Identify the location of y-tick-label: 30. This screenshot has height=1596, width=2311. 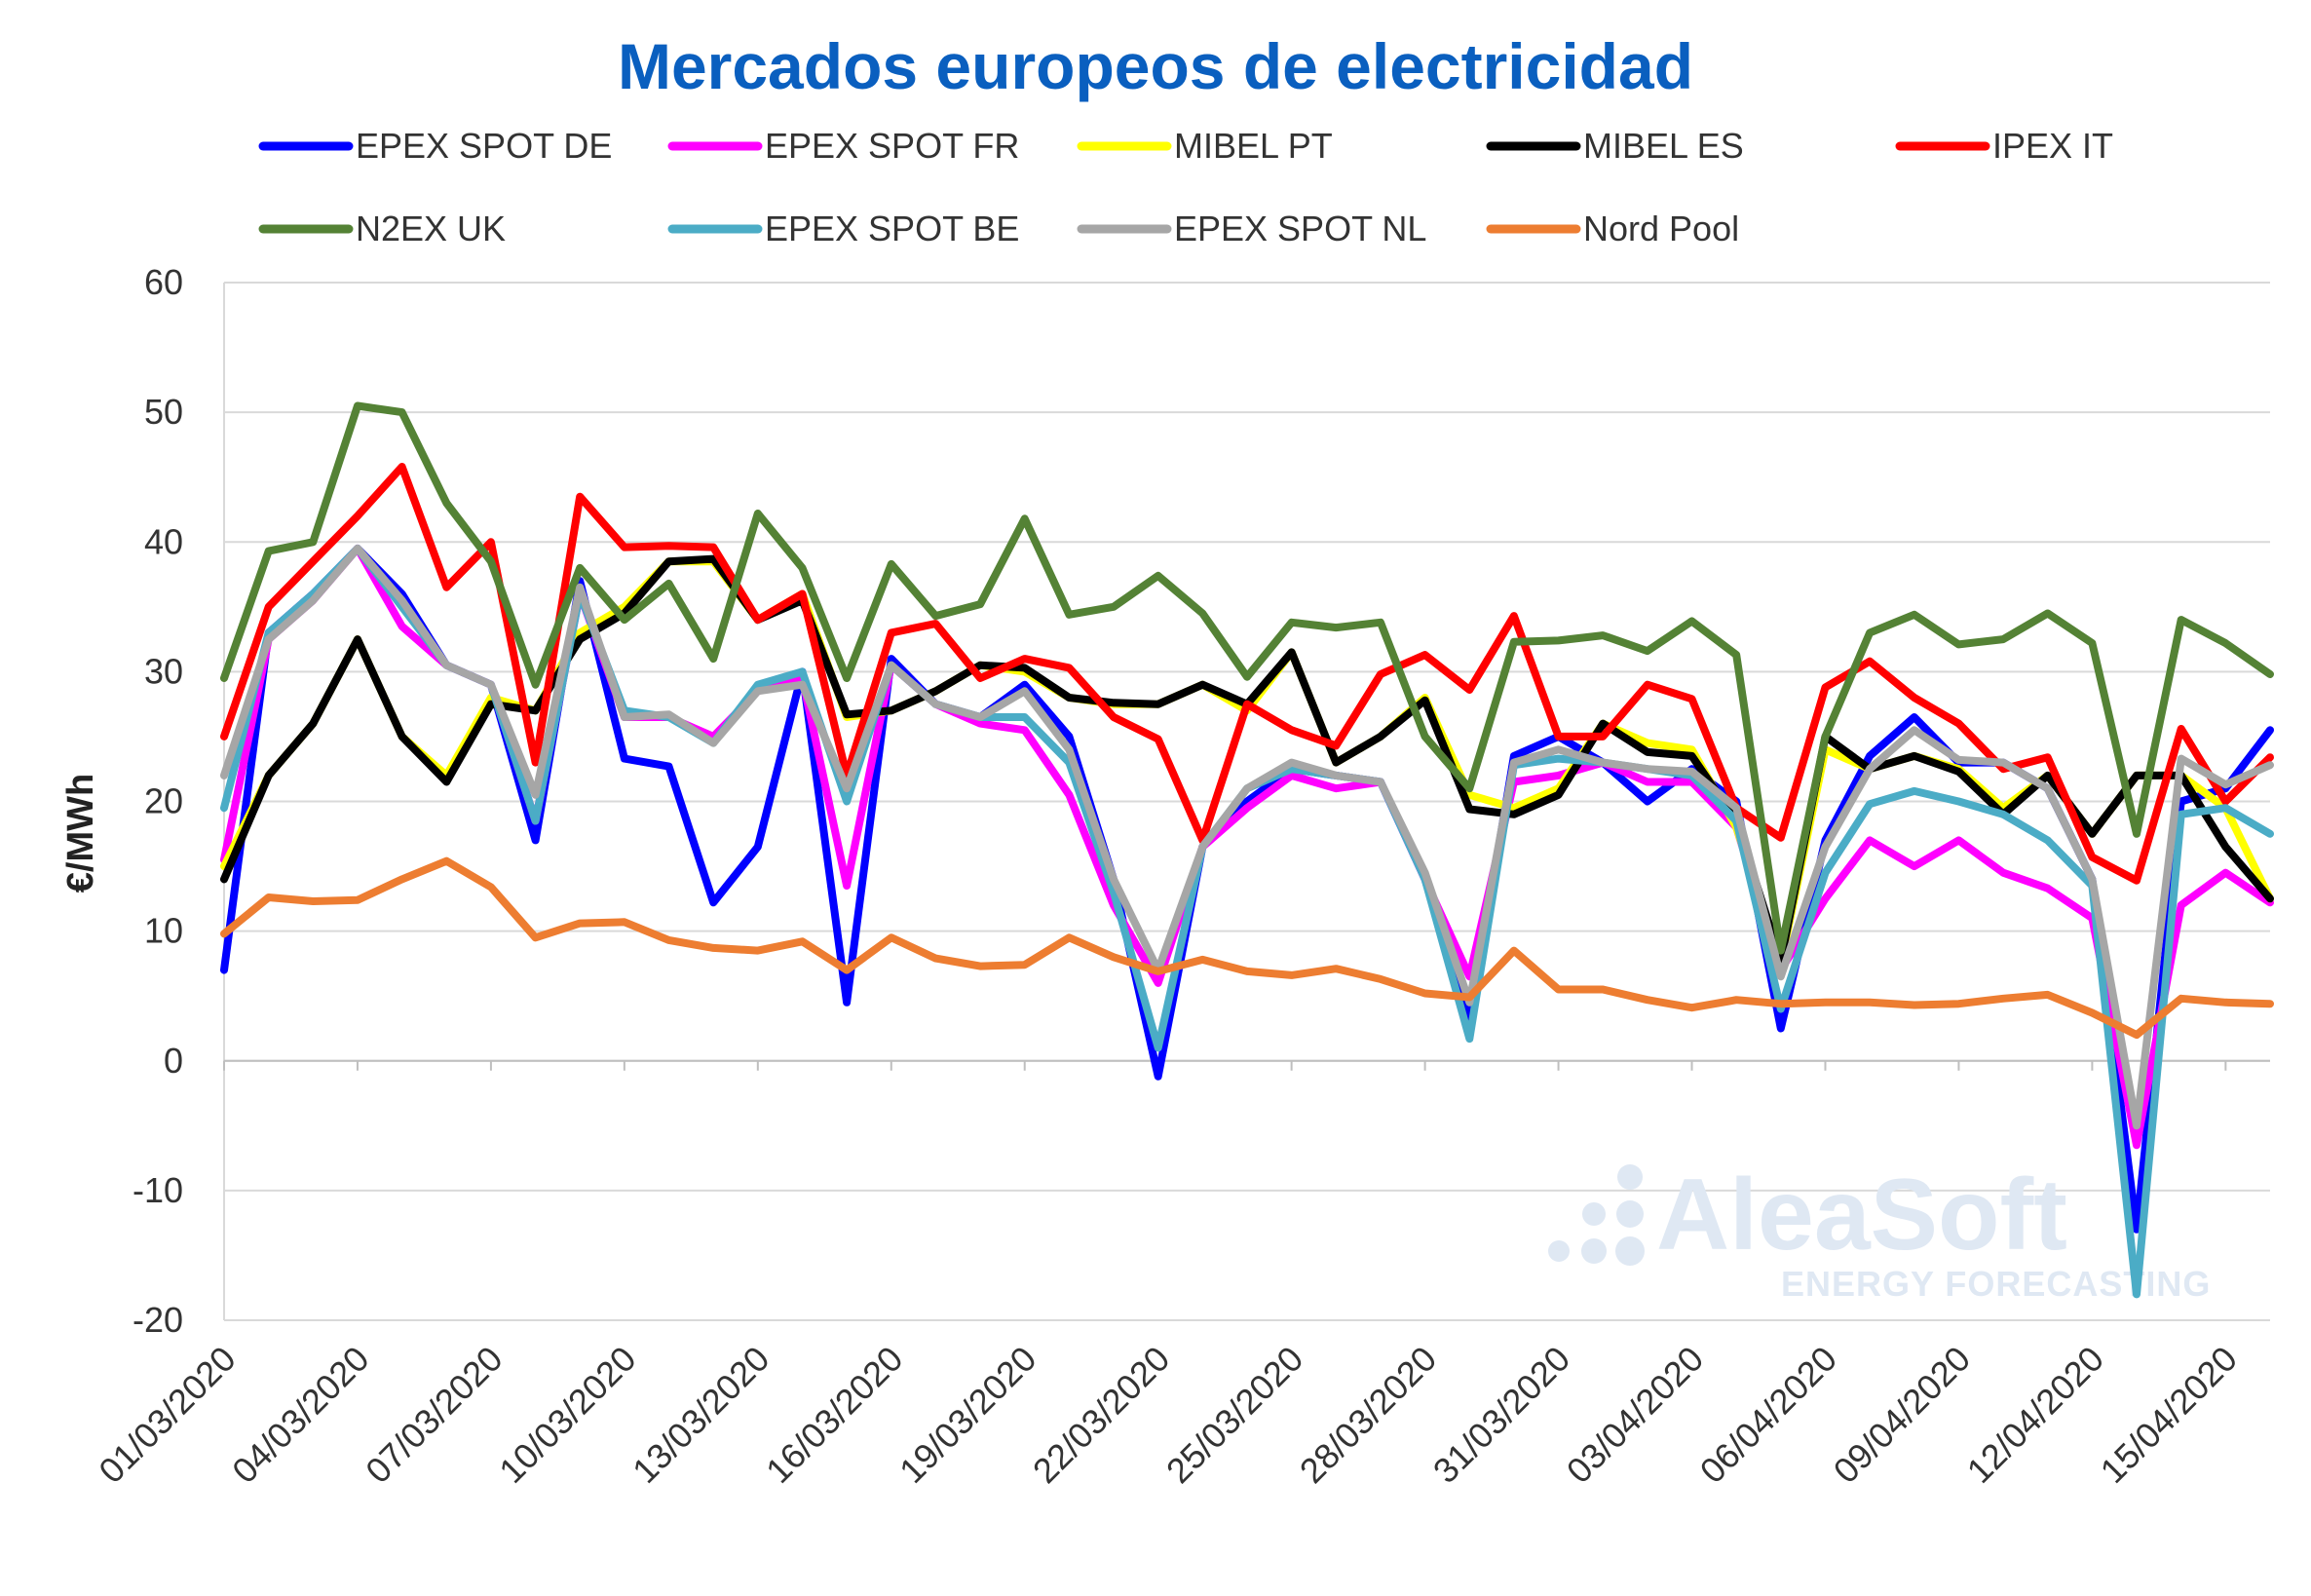
(163, 671).